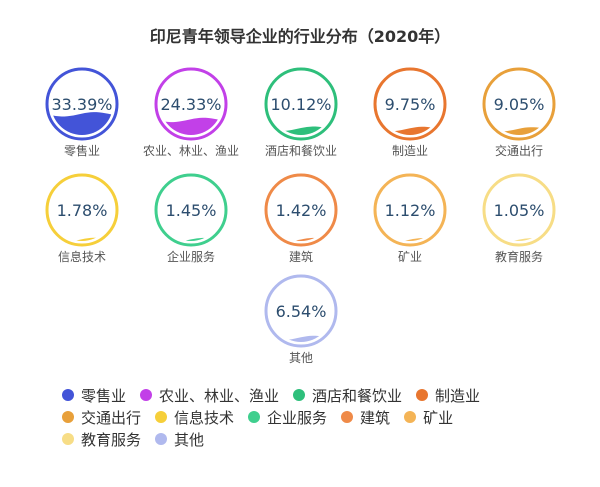 This screenshot has height=487, width=600. Describe the element at coordinates (410, 151) in the screenshot. I see `gauge-category-label: 制造业` at that location.